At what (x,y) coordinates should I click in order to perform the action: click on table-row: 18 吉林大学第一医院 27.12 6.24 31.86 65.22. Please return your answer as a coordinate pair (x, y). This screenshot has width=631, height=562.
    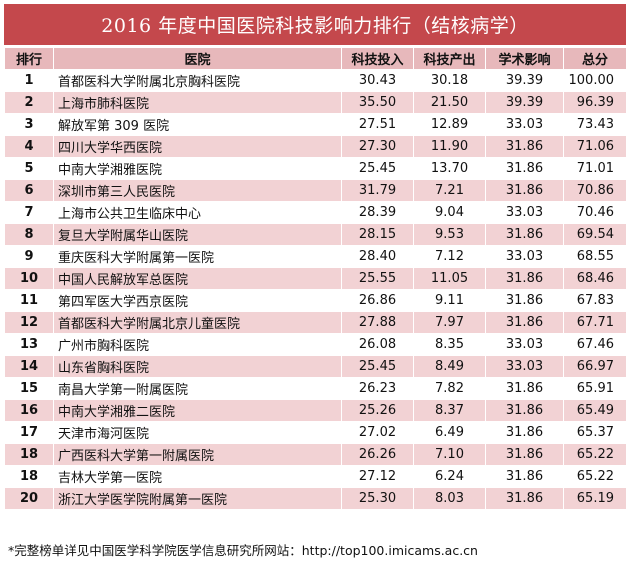
    Looking at the image, I should click on (315, 476).